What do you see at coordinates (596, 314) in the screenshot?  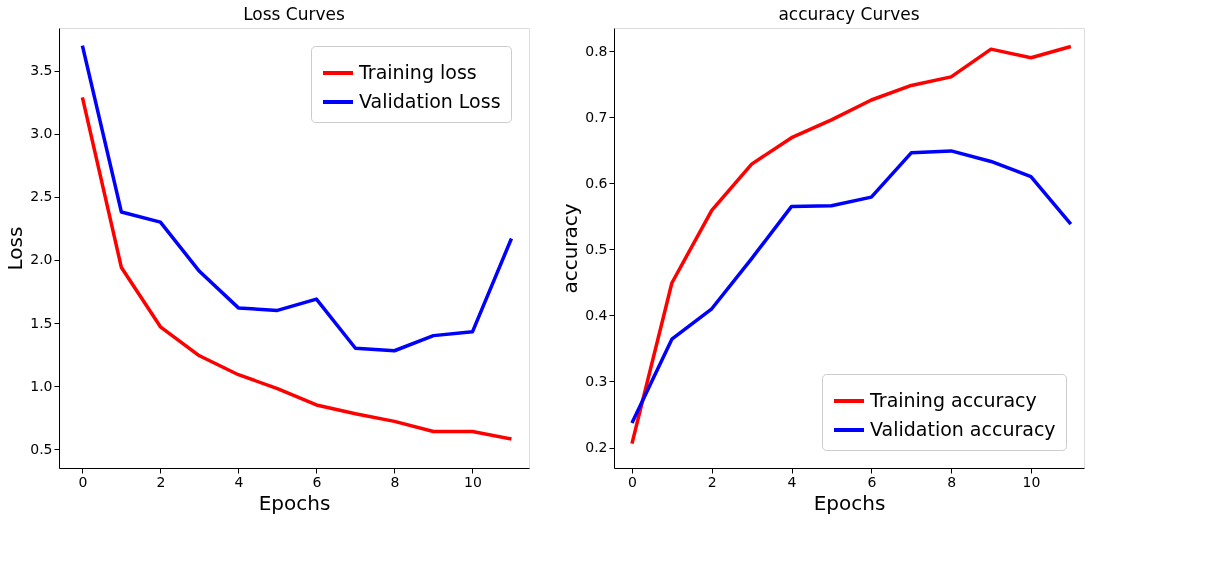 I see `y-tick-label: 0.4` at bounding box center [596, 314].